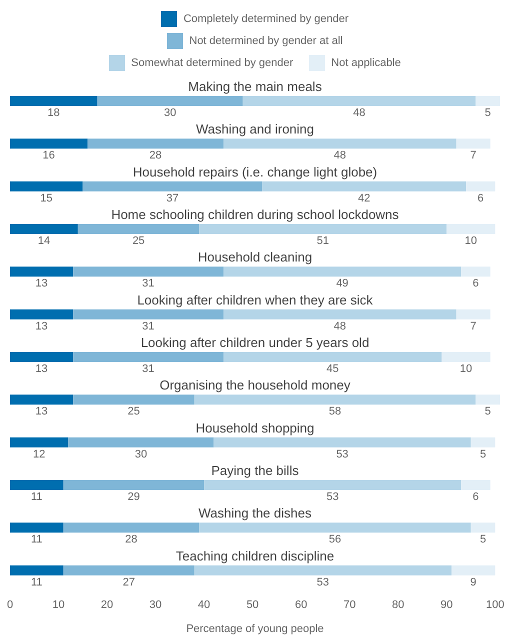 This screenshot has width=518, height=643. Describe the element at coordinates (255, 172) in the screenshot. I see `y-tick-label: Household repairs (i.e. change light globe)` at that location.